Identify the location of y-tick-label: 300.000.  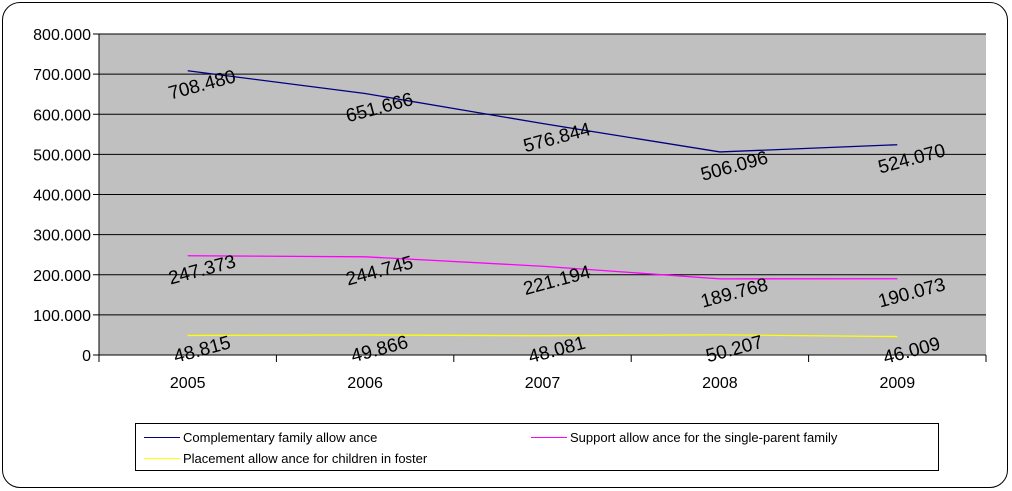
(62, 236).